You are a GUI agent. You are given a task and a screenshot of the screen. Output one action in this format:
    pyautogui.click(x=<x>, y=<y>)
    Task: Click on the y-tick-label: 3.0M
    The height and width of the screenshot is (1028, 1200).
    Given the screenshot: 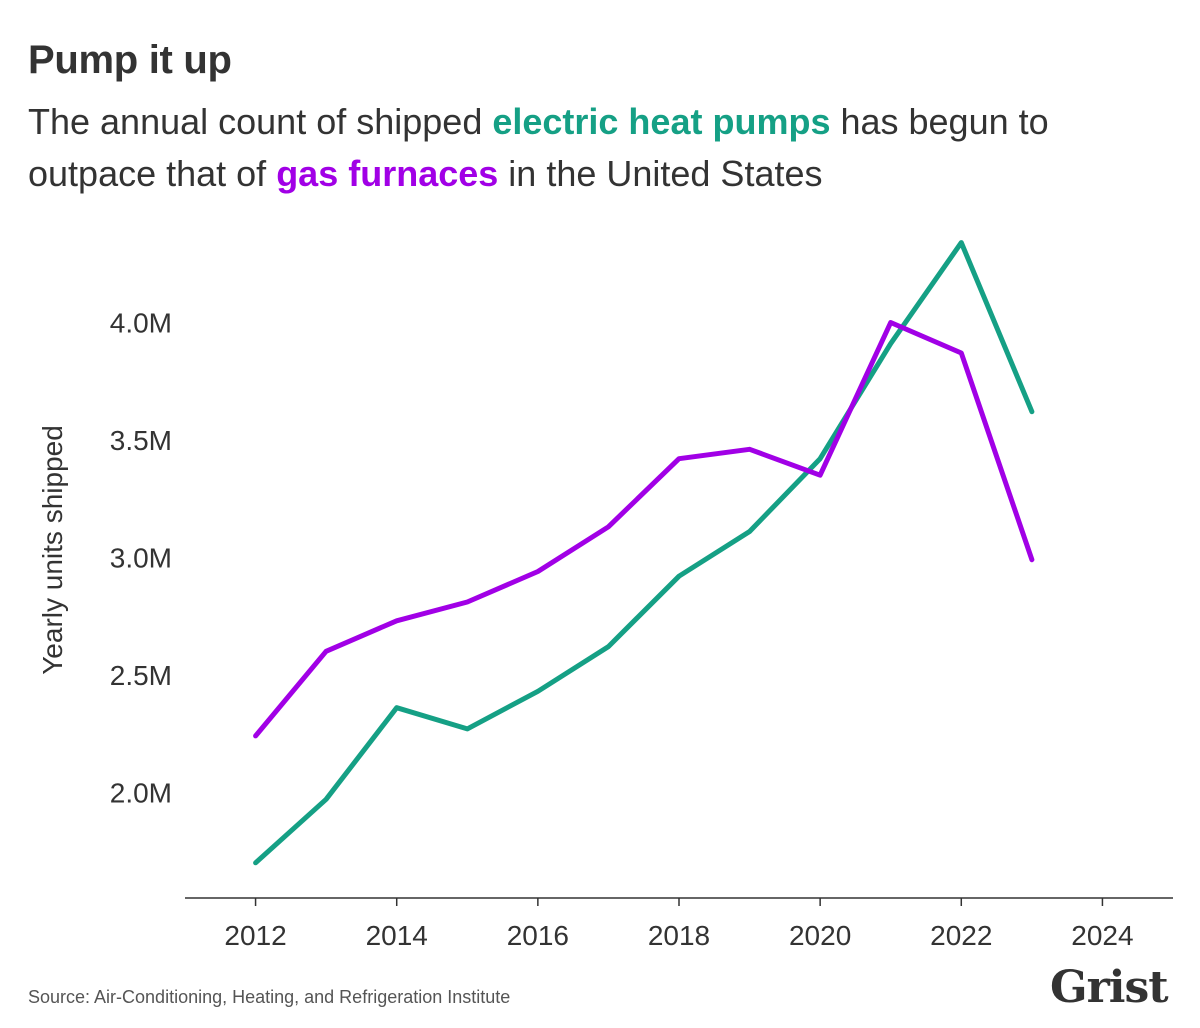 What is the action you would take?
    pyautogui.click(x=141, y=557)
    